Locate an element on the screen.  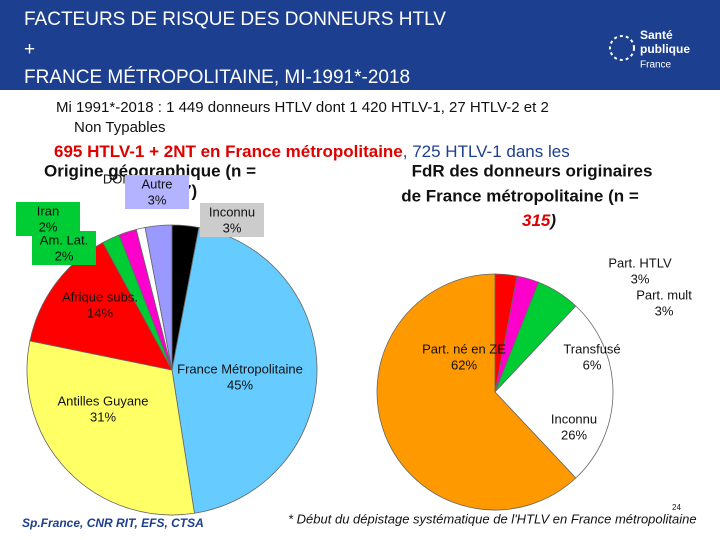
slice-label: Autre is located at coordinates (156, 183).